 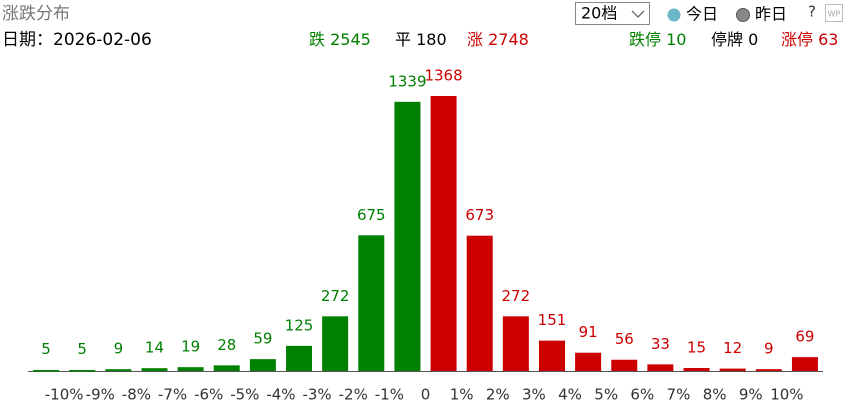 I want to click on x-tick-label: -6%, so click(x=208, y=395).